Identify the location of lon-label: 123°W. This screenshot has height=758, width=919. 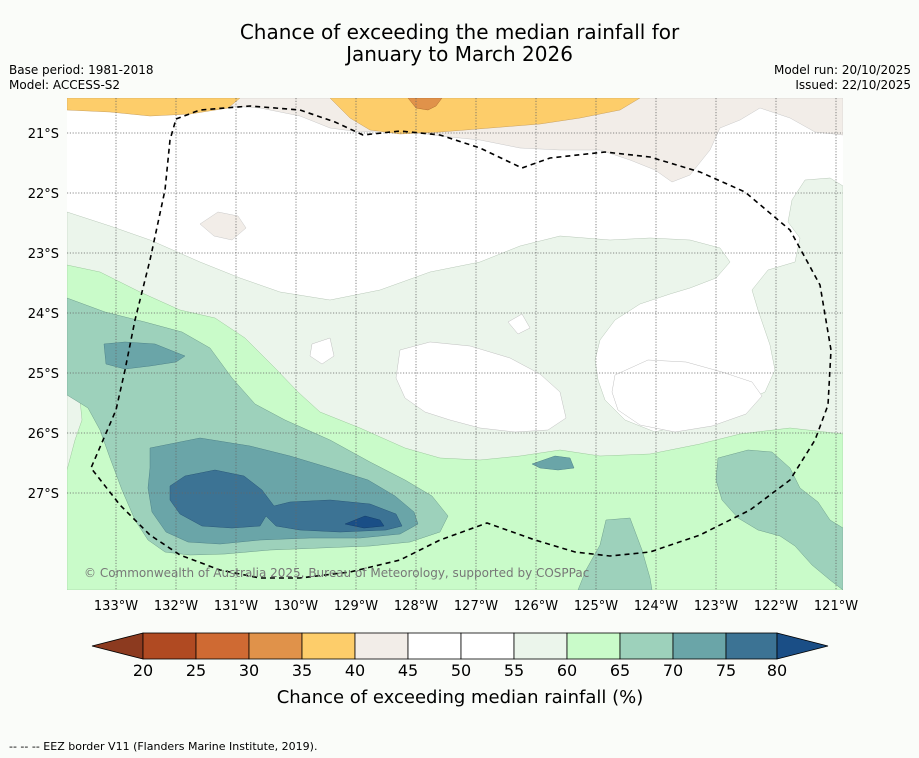
(716, 606).